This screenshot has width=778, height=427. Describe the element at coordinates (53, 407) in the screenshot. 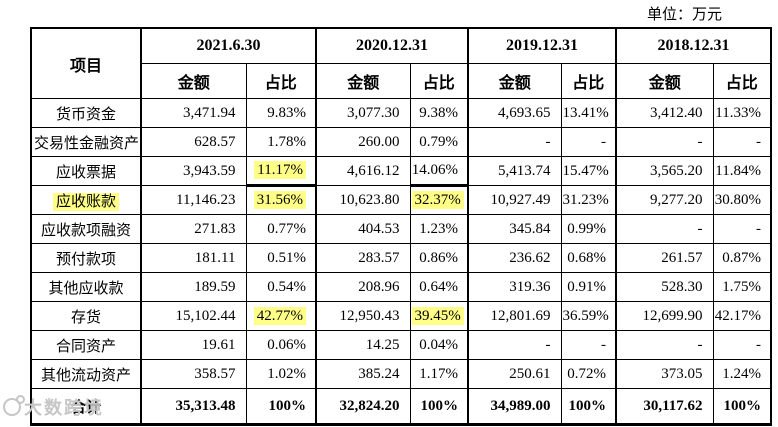

I see `watermark: 大数跨境` at that location.